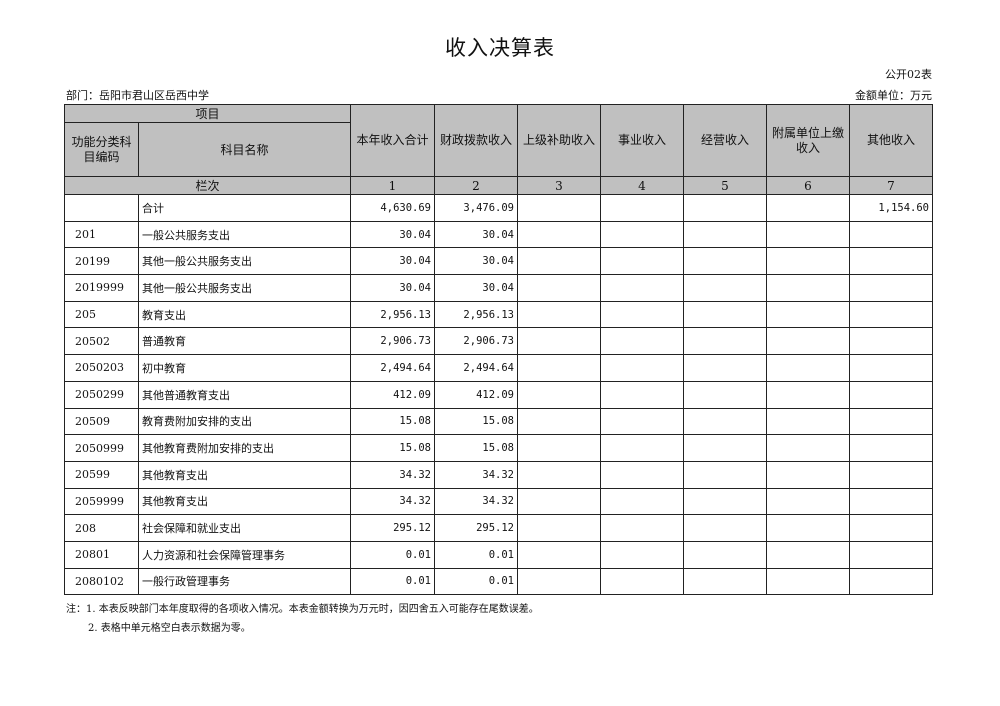  What do you see at coordinates (476, 341) in the screenshot?
I see `row-value: 2,906.73` at bounding box center [476, 341].